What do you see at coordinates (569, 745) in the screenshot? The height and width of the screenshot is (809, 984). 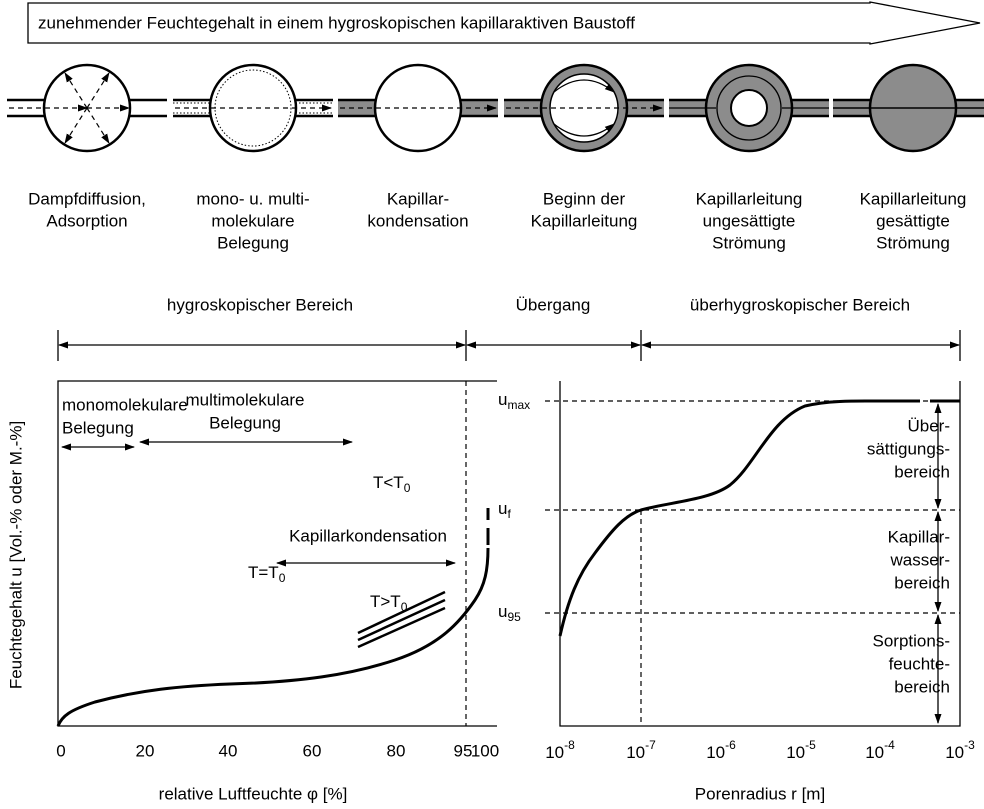 I see `x-tick-label-sup: -8` at bounding box center [569, 745].